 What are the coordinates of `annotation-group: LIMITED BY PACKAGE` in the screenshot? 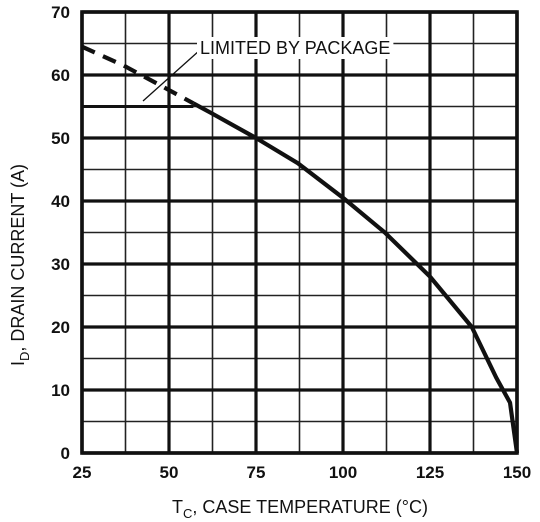 It's located at (268, 69).